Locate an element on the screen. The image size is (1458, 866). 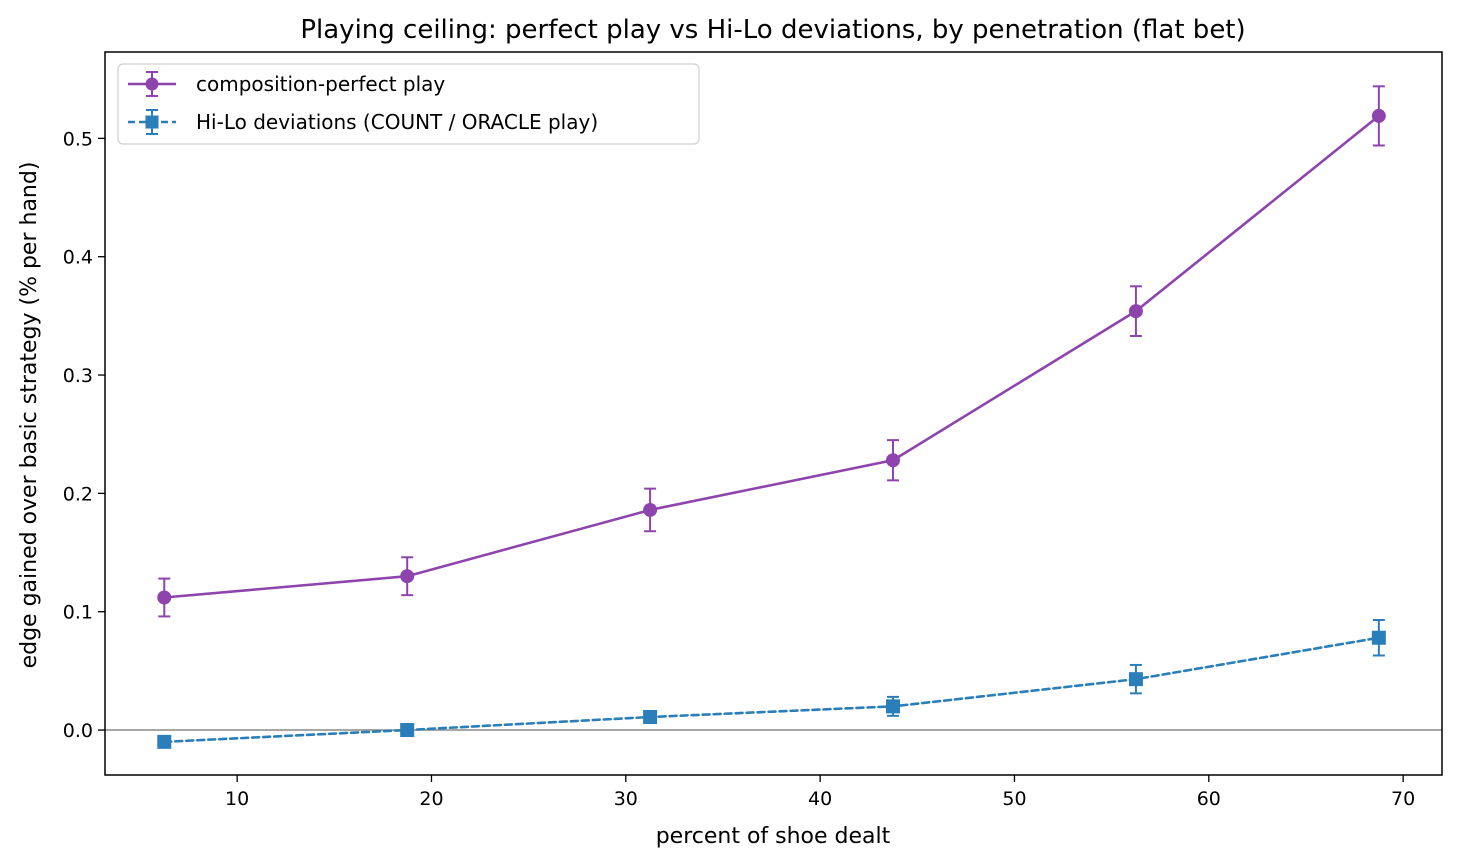
legend-marker-composition-perfect-play is located at coordinates (152, 84).